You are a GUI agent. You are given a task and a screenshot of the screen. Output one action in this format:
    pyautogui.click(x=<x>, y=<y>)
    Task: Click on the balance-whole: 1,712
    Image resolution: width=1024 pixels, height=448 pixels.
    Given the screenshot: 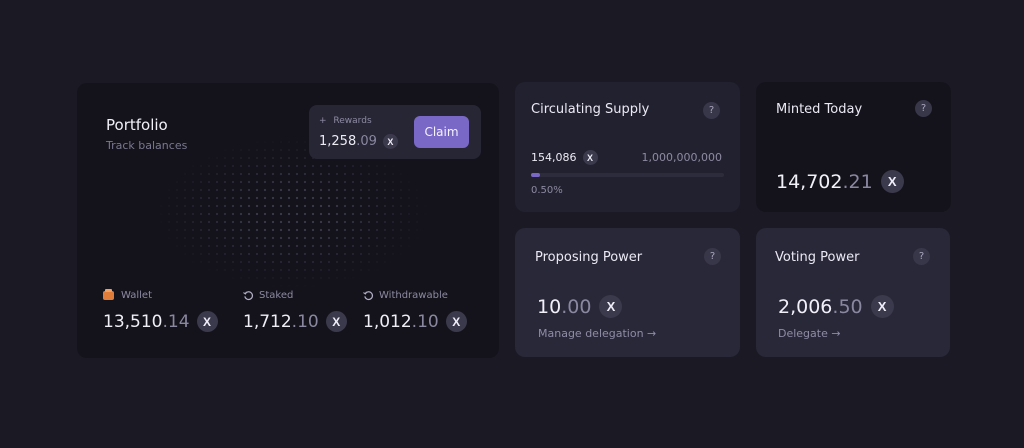 What is the action you would take?
    pyautogui.click(x=267, y=321)
    